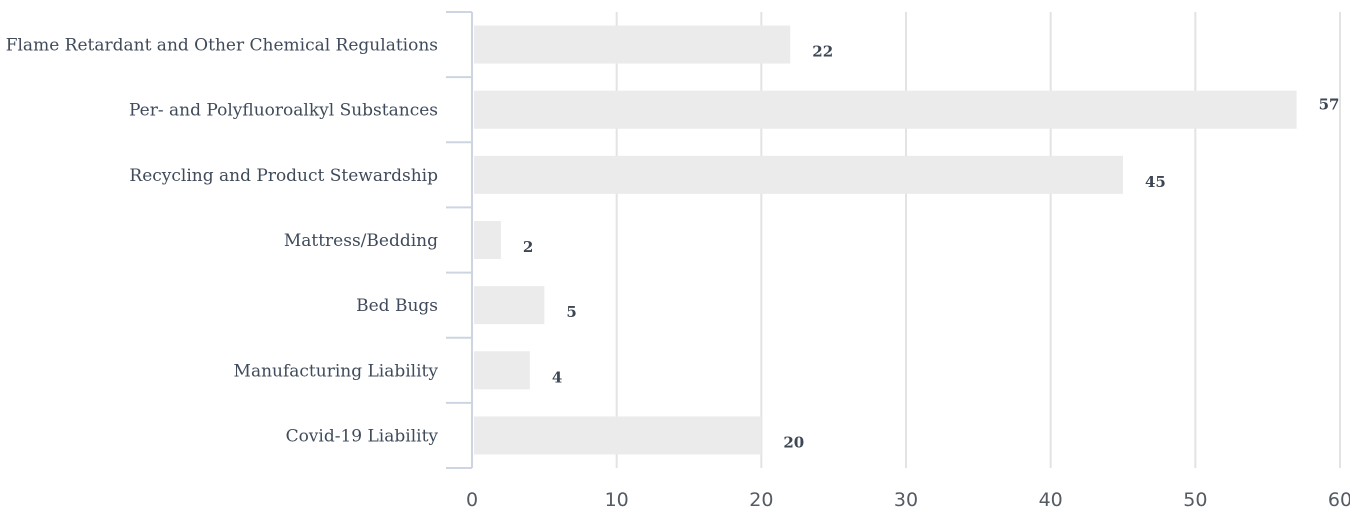 The image size is (1350, 517). I want to click on x-tick-label: 20, so click(761, 500).